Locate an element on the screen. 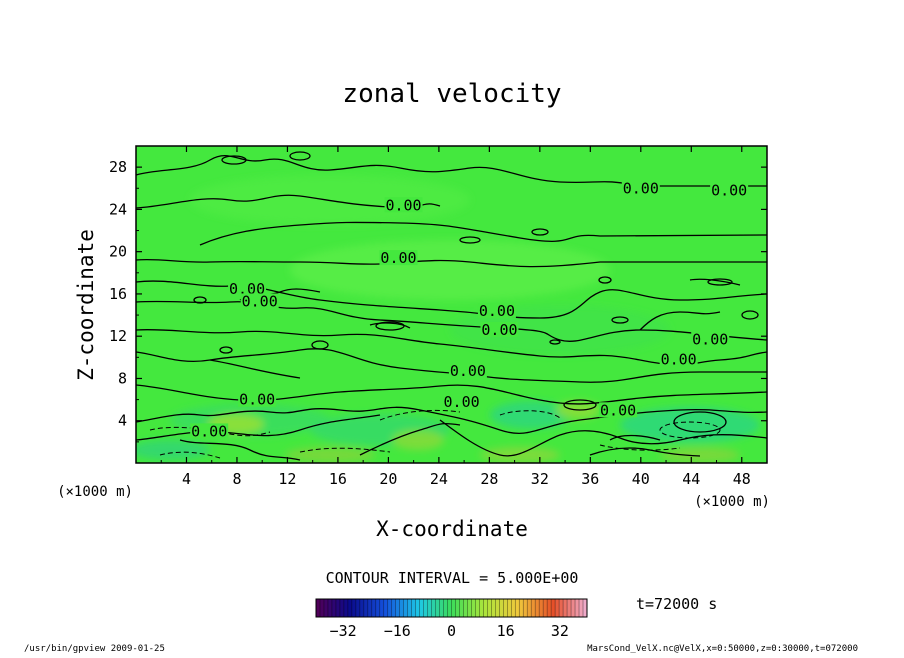 The width and height of the screenshot is (904, 658). y-unit-label: (×1000 m) is located at coordinates (95, 492).